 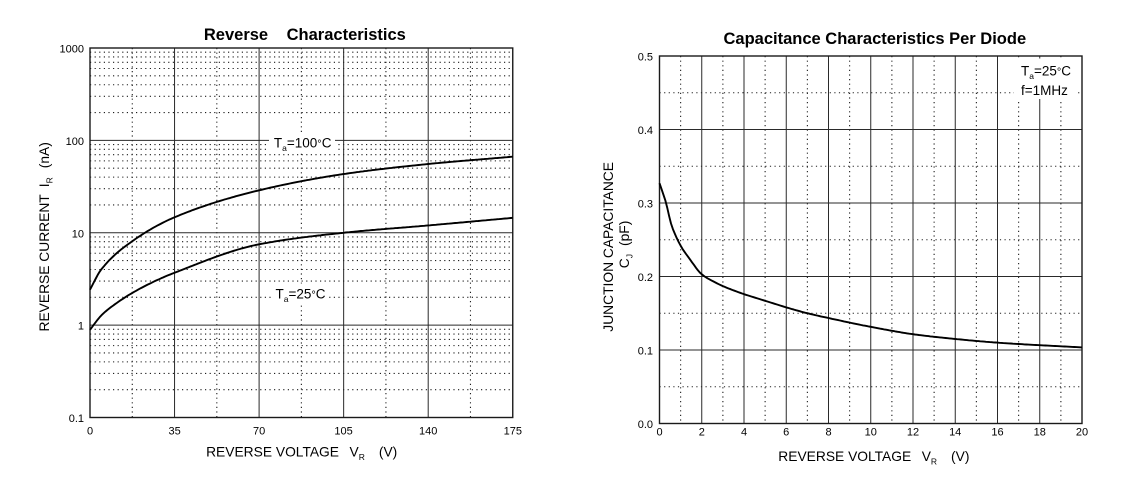 I want to click on svg-text: CJ(pF), so click(x=626, y=245).